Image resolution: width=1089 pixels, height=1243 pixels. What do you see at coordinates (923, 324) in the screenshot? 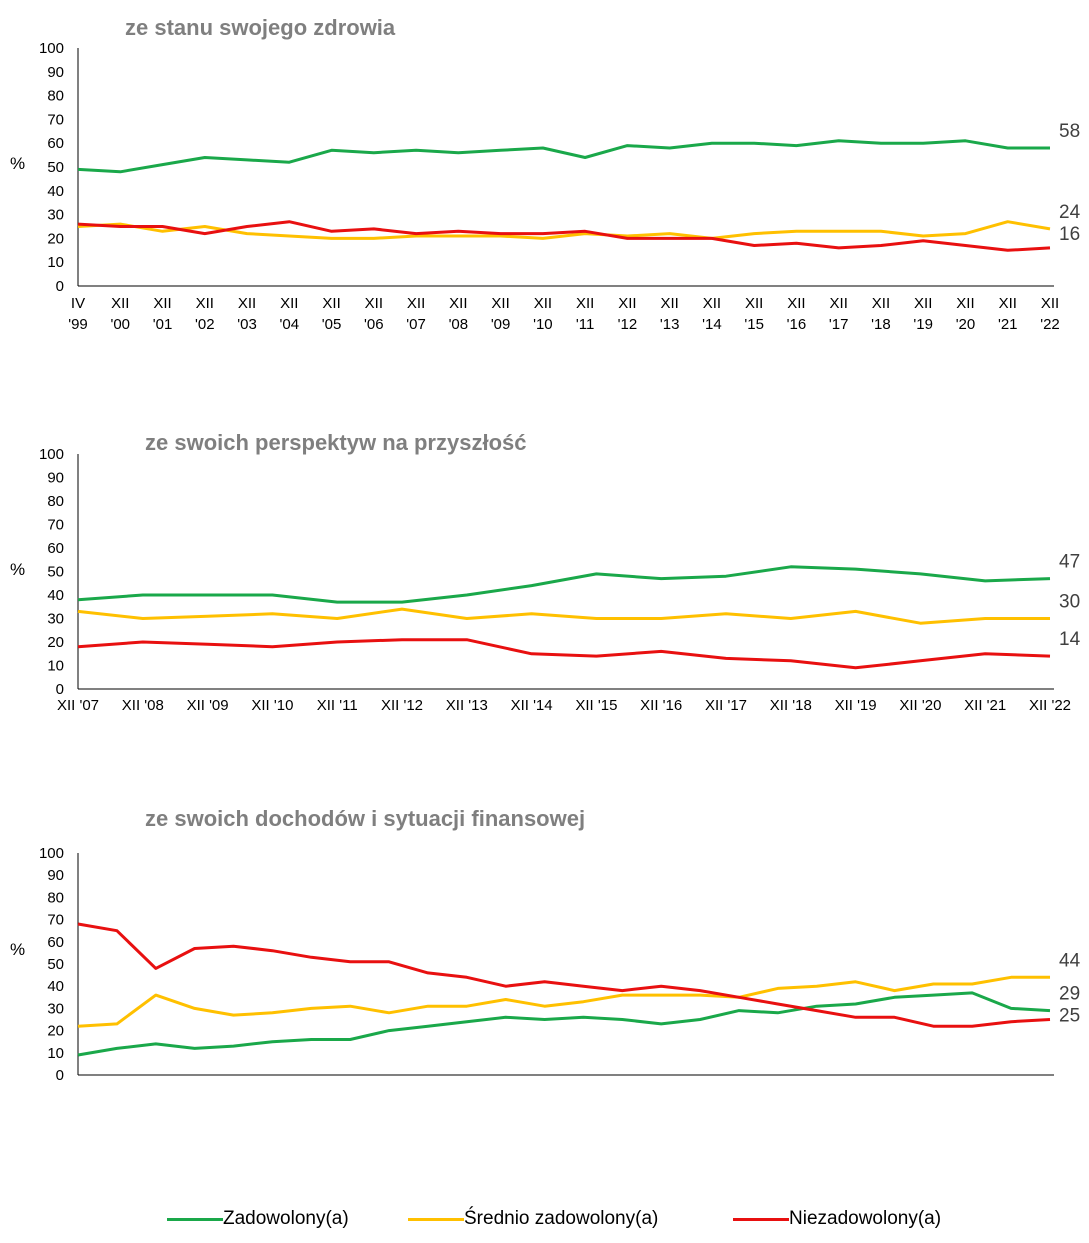
I see `x-tick-label-line: '19` at bounding box center [923, 324].